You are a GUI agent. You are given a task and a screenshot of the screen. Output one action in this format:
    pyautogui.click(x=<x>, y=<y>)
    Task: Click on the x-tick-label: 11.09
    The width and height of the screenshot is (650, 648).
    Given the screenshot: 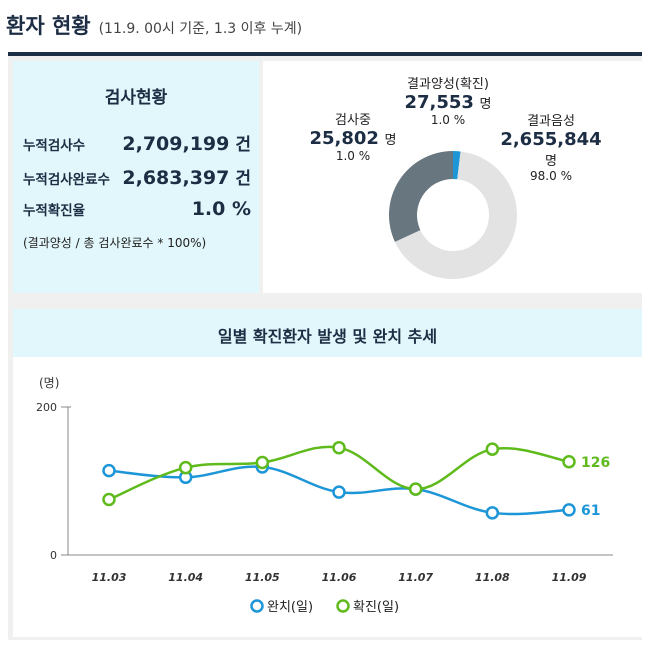 What is the action you would take?
    pyautogui.click(x=569, y=577)
    